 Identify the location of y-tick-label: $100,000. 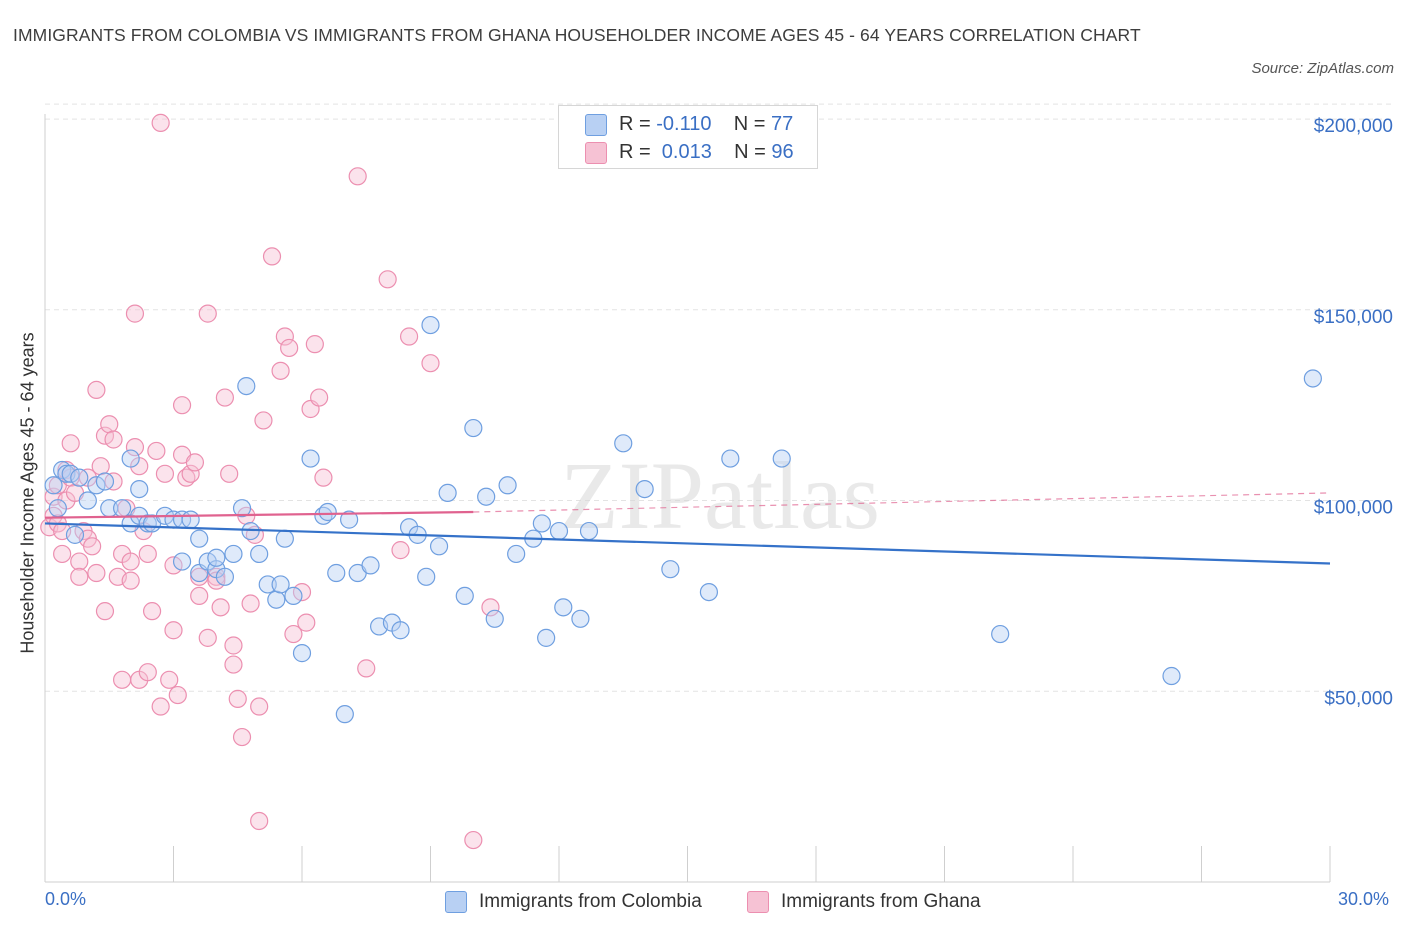
(1353, 508).